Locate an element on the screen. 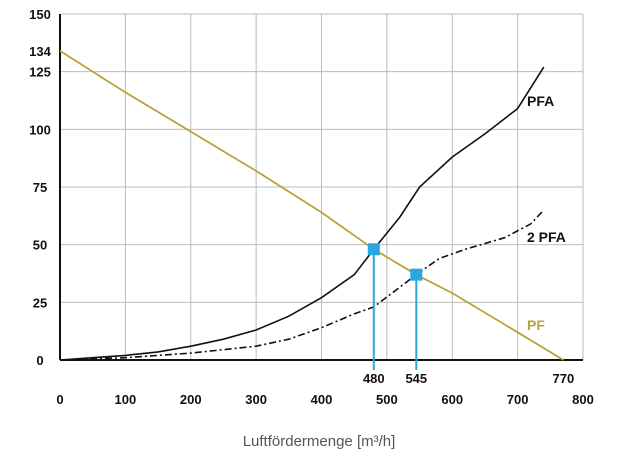 The height and width of the screenshot is (454, 619). x-tick-label: 100 is located at coordinates (126, 399).